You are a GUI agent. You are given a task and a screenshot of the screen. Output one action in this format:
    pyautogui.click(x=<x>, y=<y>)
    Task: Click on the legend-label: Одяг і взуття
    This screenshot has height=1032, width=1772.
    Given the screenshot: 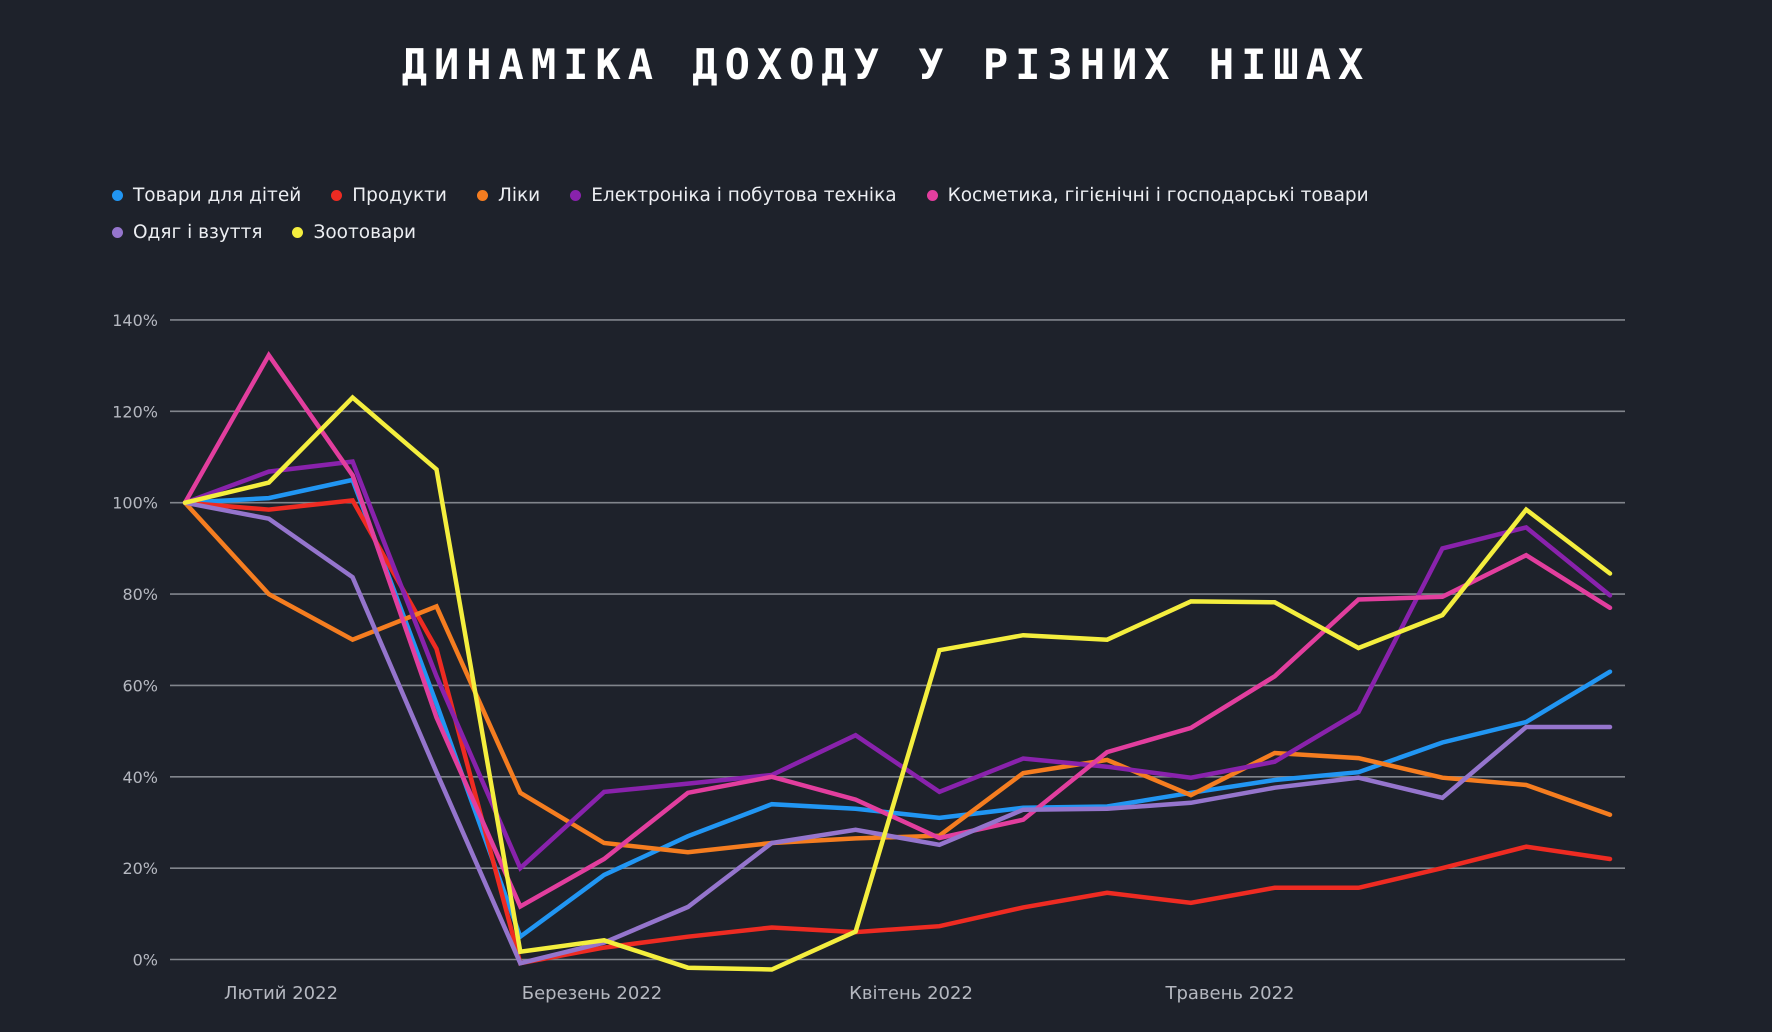 What is the action you would take?
    pyautogui.click(x=198, y=232)
    